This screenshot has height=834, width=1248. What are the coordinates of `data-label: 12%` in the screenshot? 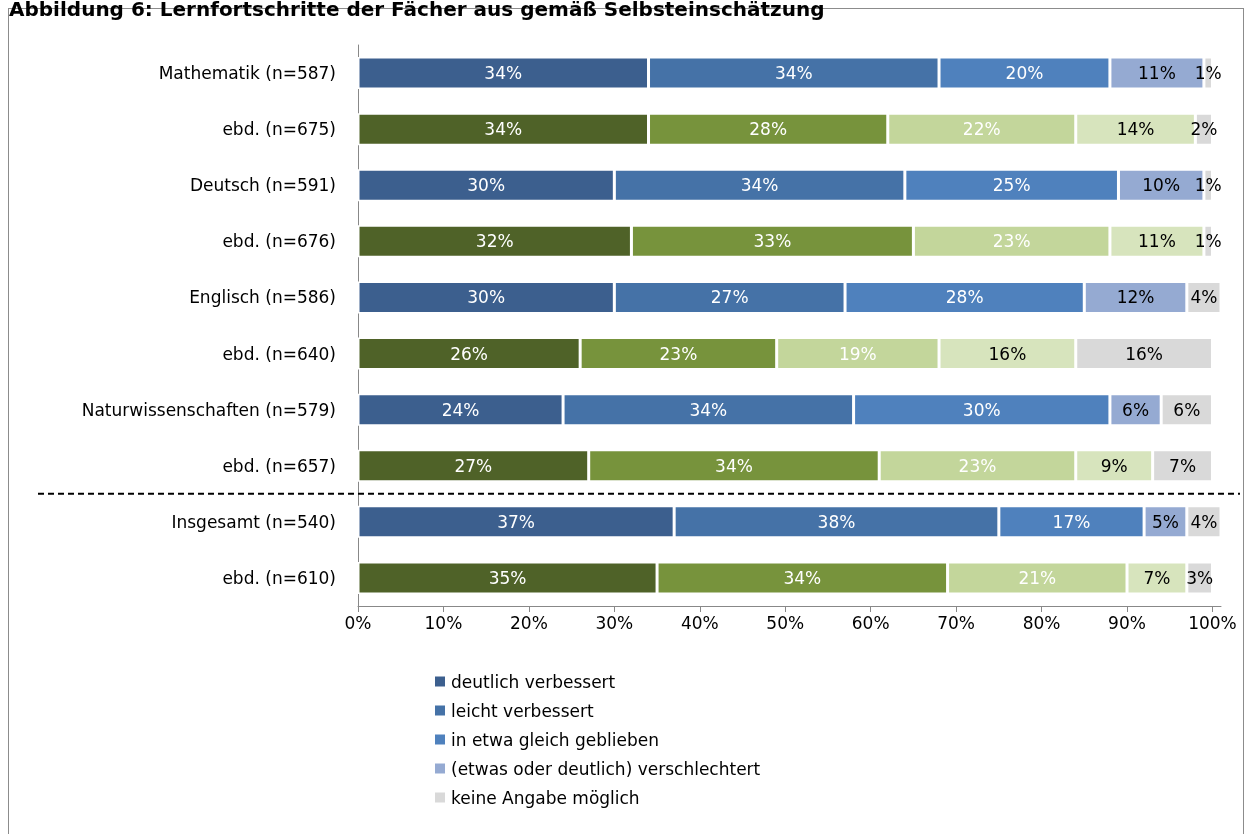 It's located at (1135, 297).